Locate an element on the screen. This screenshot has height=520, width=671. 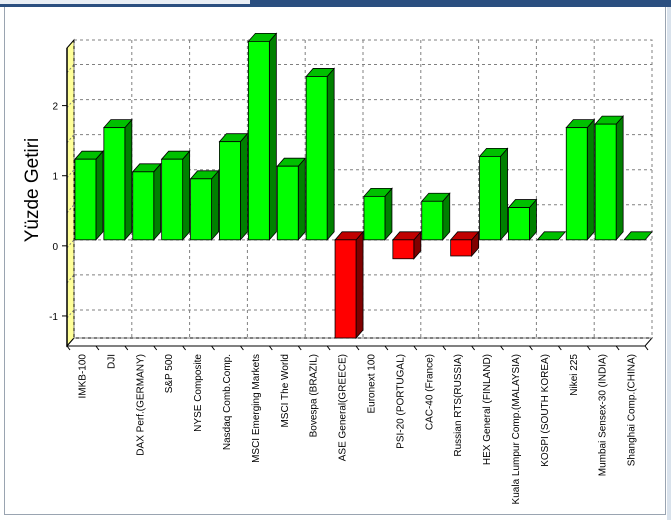
x-category-label: NYSE Composite is located at coordinates (198, 393).